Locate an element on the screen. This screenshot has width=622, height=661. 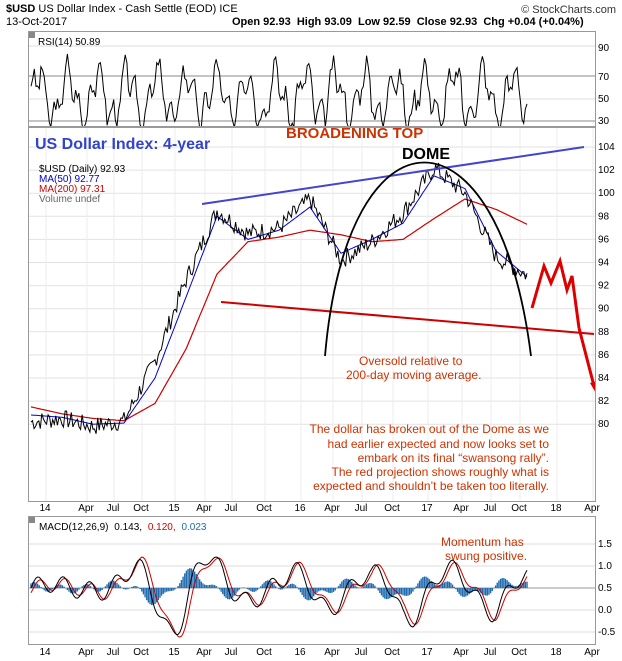
macd-tick: -0.5 is located at coordinates (607, 632).